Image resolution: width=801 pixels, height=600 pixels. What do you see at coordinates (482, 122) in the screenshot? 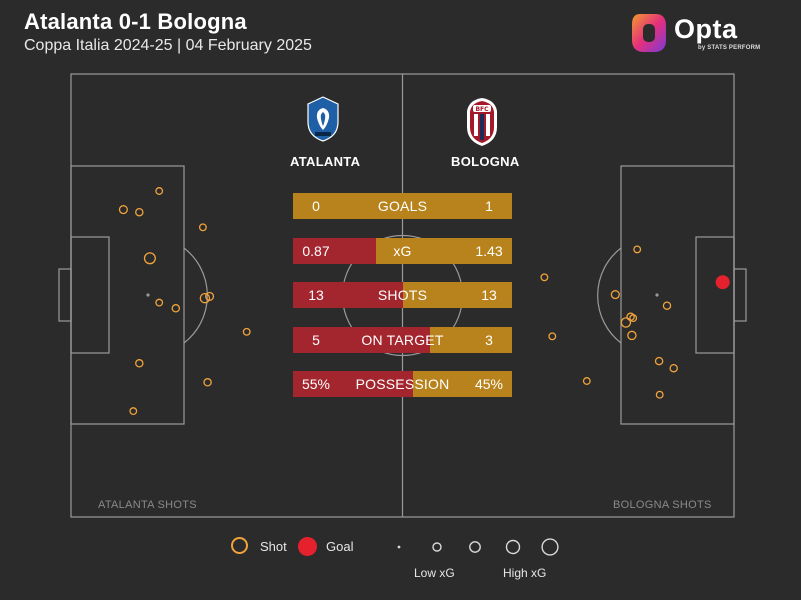
I see `bologna-crest-icon: BFC` at bounding box center [482, 122].